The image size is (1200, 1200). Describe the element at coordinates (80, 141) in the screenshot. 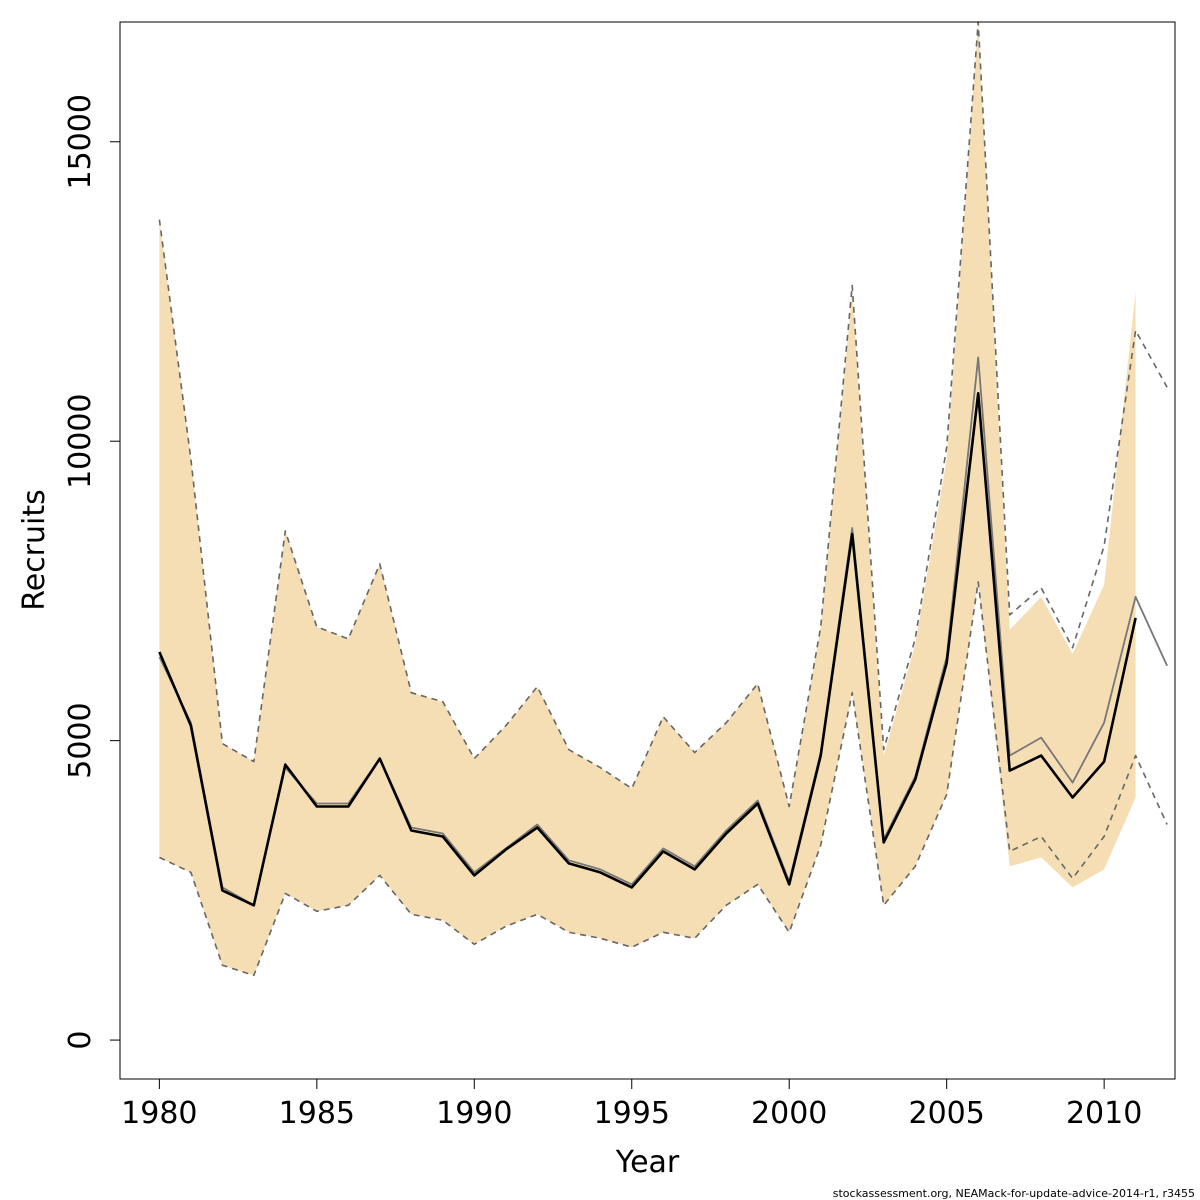

I see `y-tick-label: 15000` at that location.